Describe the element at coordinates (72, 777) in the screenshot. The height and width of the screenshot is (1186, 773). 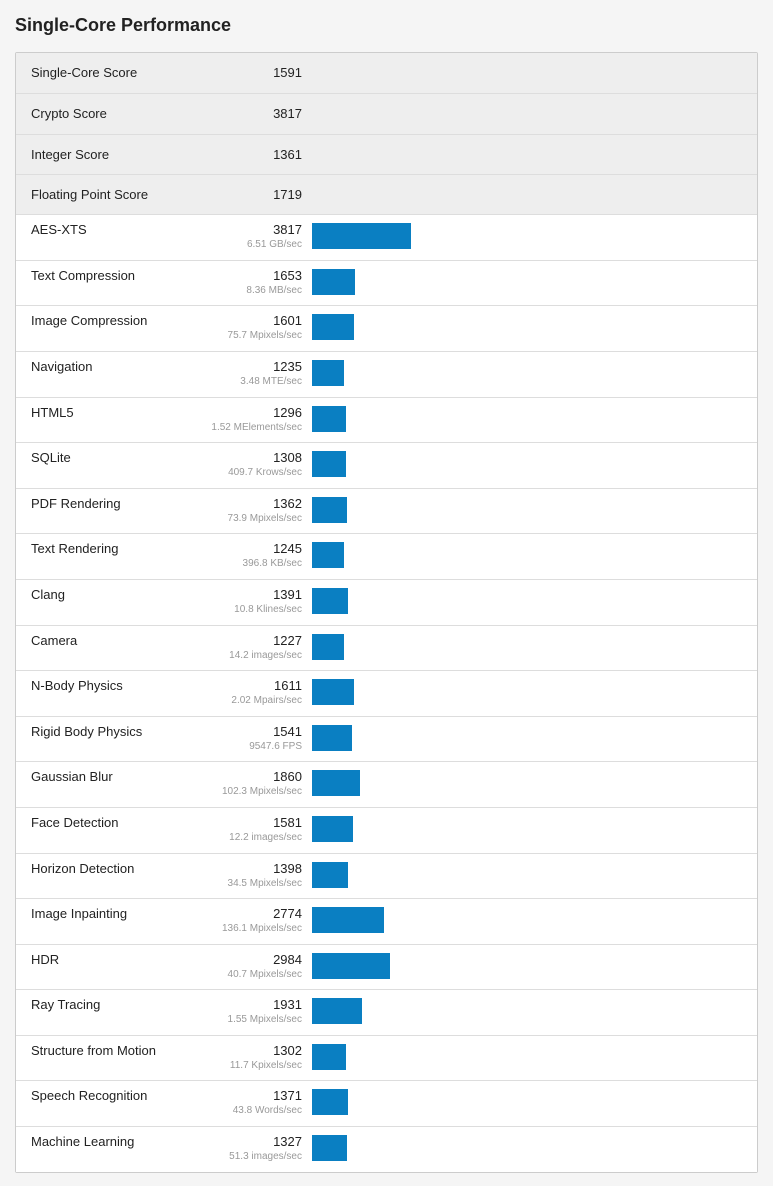
I see `benchmark-name: Gaussian Blur` at that location.